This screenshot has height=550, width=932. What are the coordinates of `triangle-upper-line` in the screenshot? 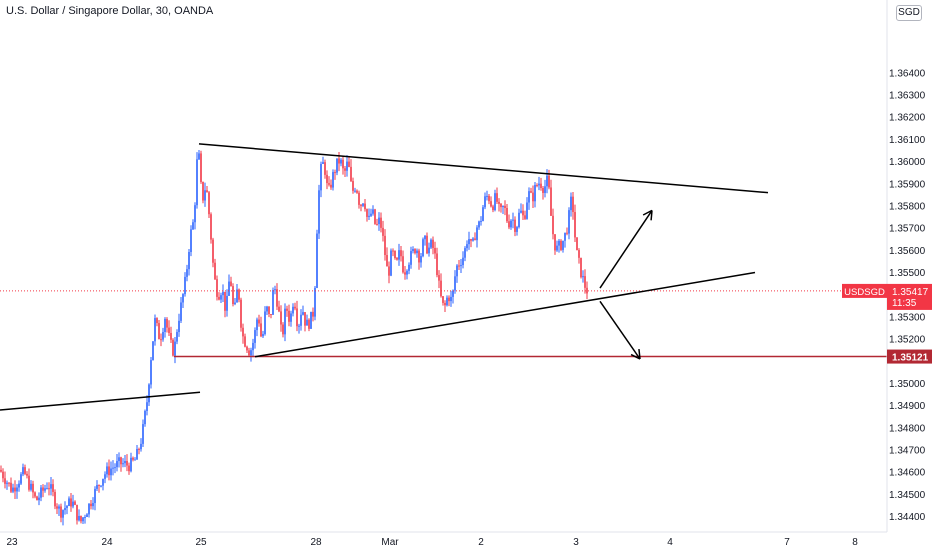 It's located at (483, 168).